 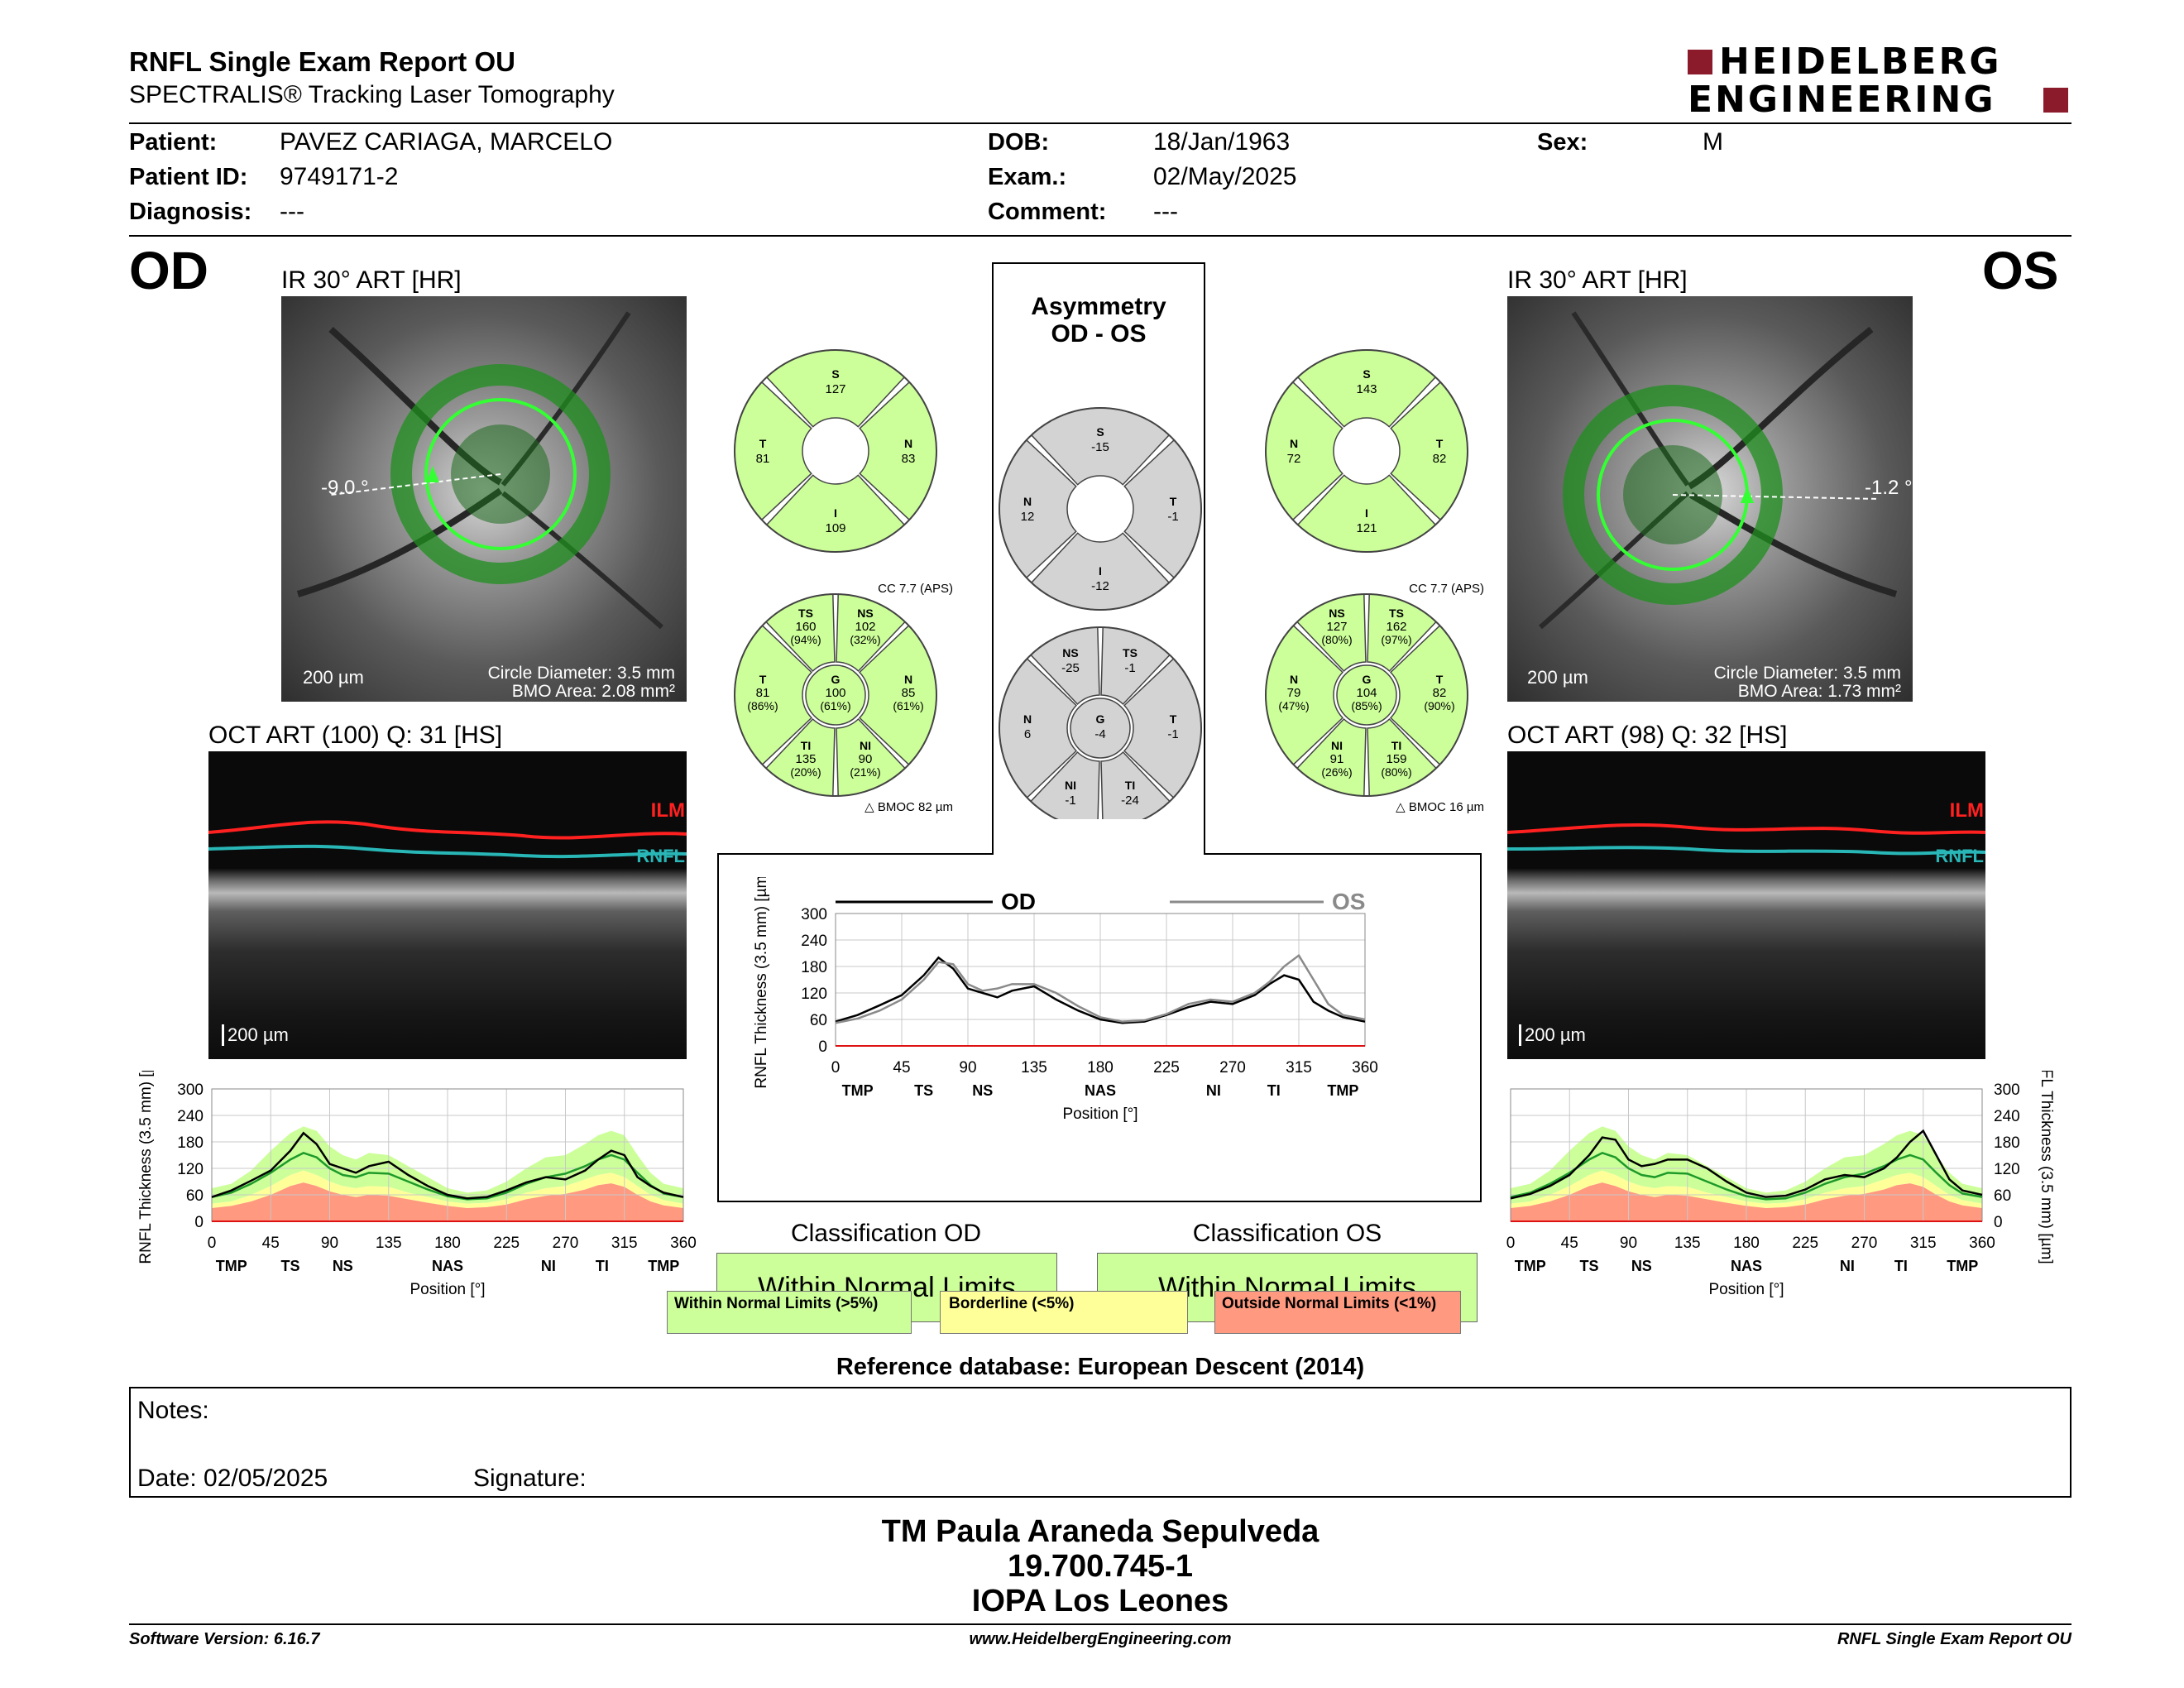 I want to click on sector-value: 143, so click(x=1366, y=389).